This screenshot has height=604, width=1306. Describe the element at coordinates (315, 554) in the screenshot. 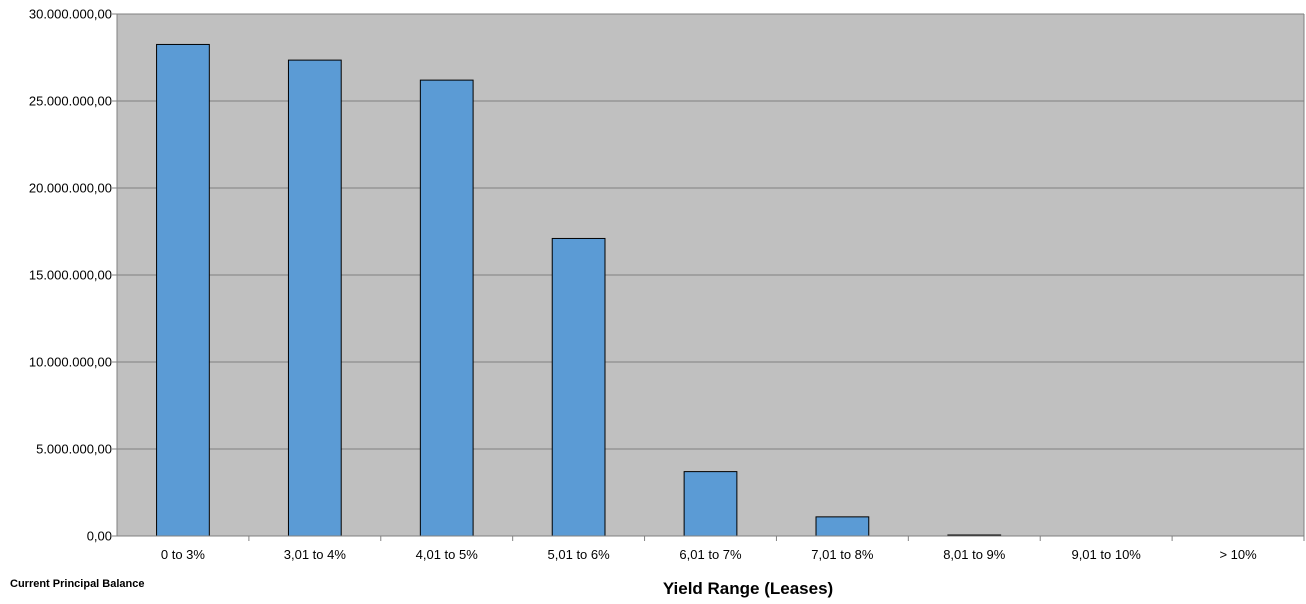

I see `x-tick-label: 3,01 to 4%` at that location.